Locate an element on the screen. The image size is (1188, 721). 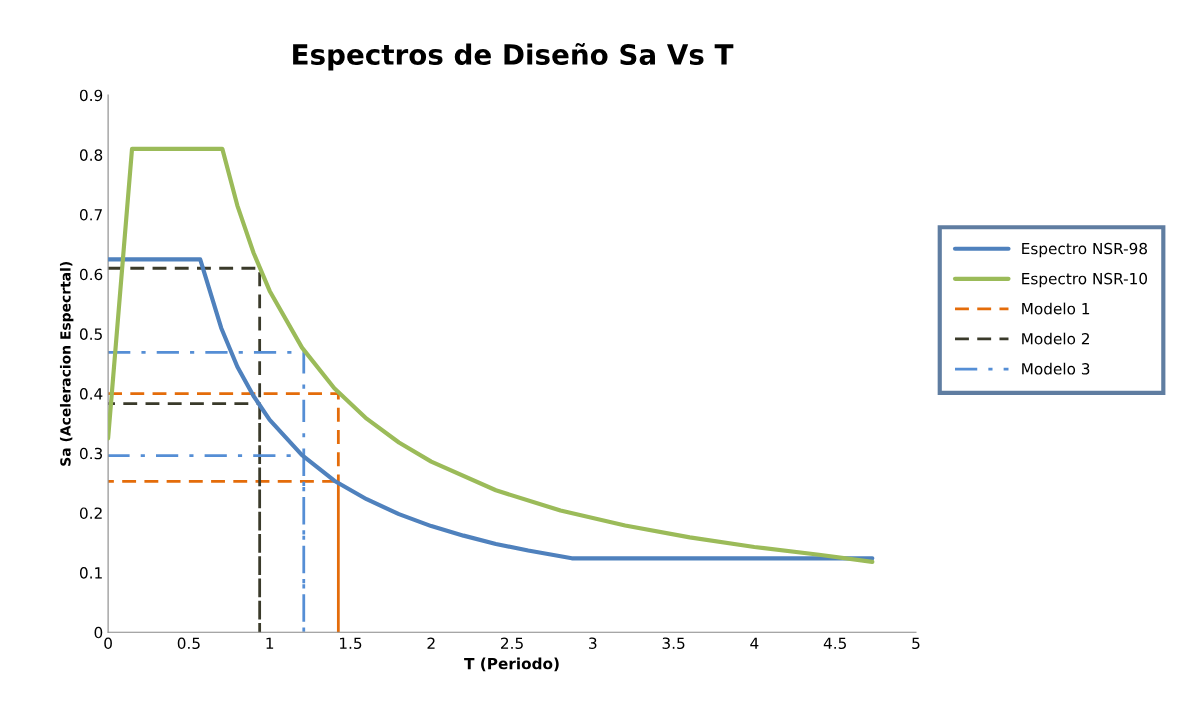
x-tick-label: 3.5 is located at coordinates (673, 643).